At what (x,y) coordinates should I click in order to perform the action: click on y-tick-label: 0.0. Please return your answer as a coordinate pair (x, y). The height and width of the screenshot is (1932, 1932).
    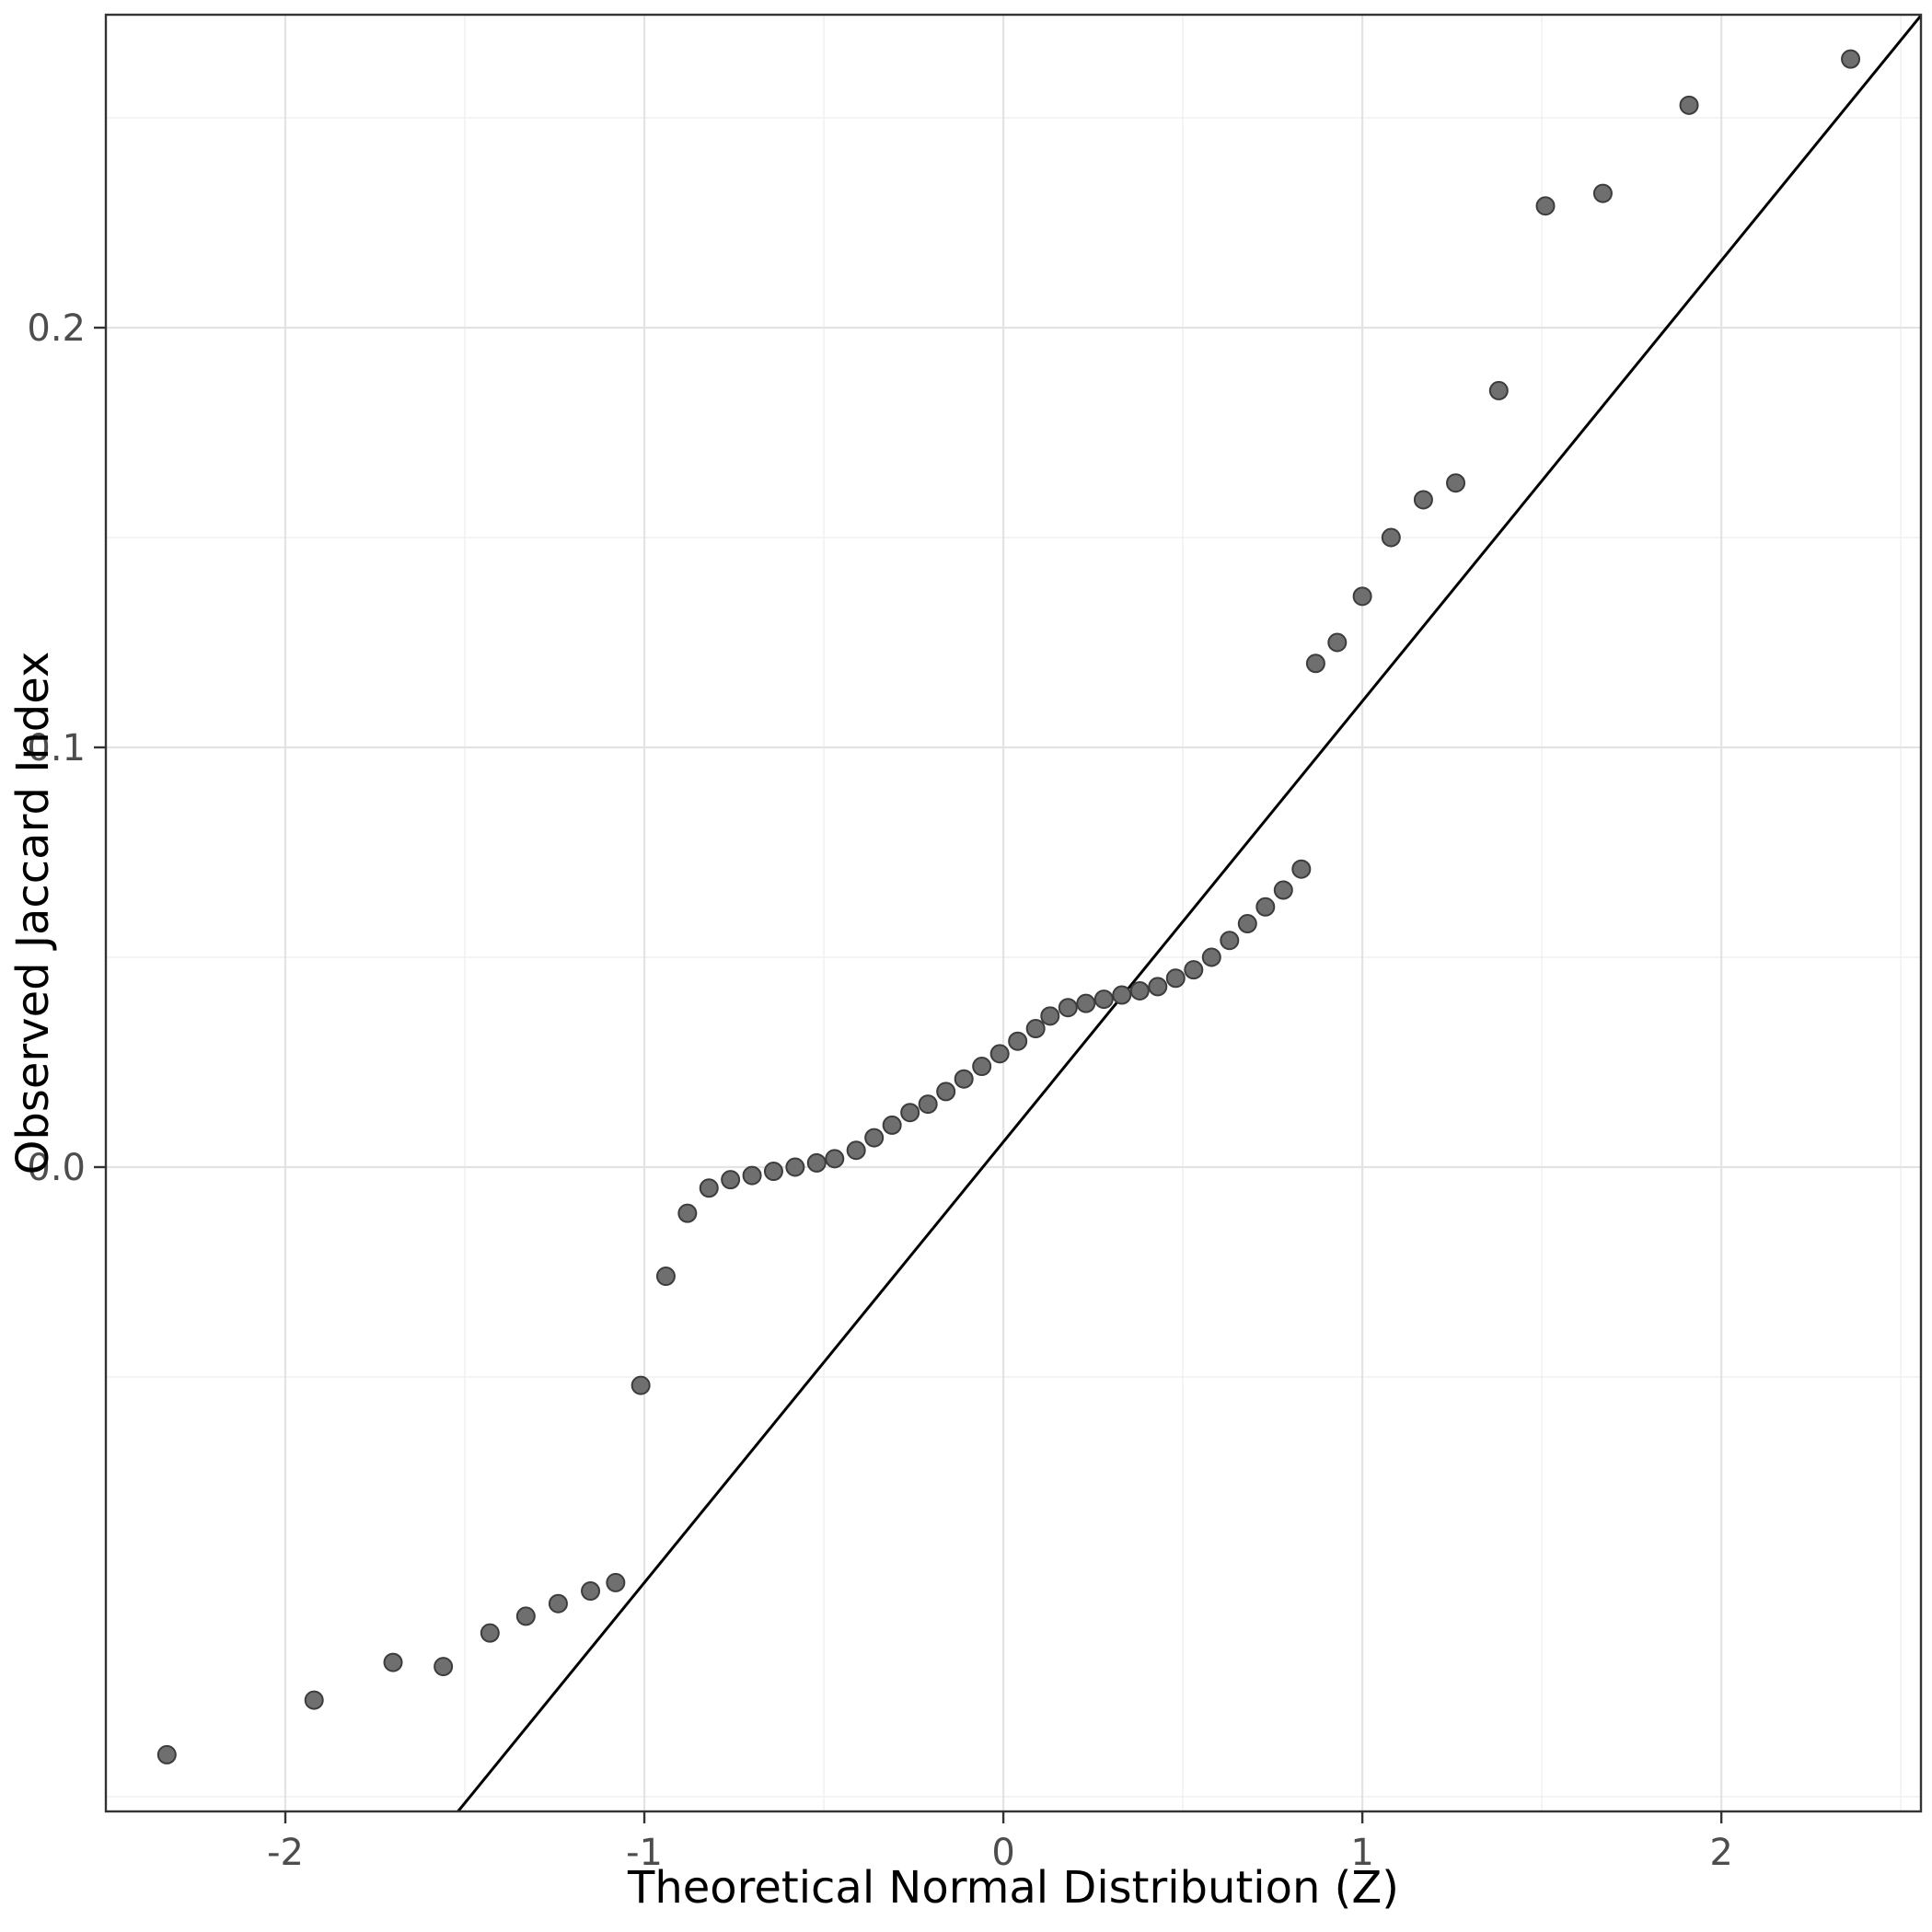
    Looking at the image, I should click on (57, 1168).